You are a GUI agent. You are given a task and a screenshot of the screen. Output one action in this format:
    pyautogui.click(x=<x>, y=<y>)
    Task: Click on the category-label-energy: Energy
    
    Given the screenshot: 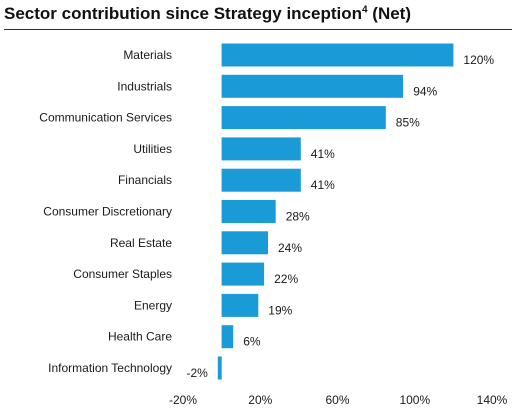 What is the action you would take?
    pyautogui.click(x=153, y=305)
    